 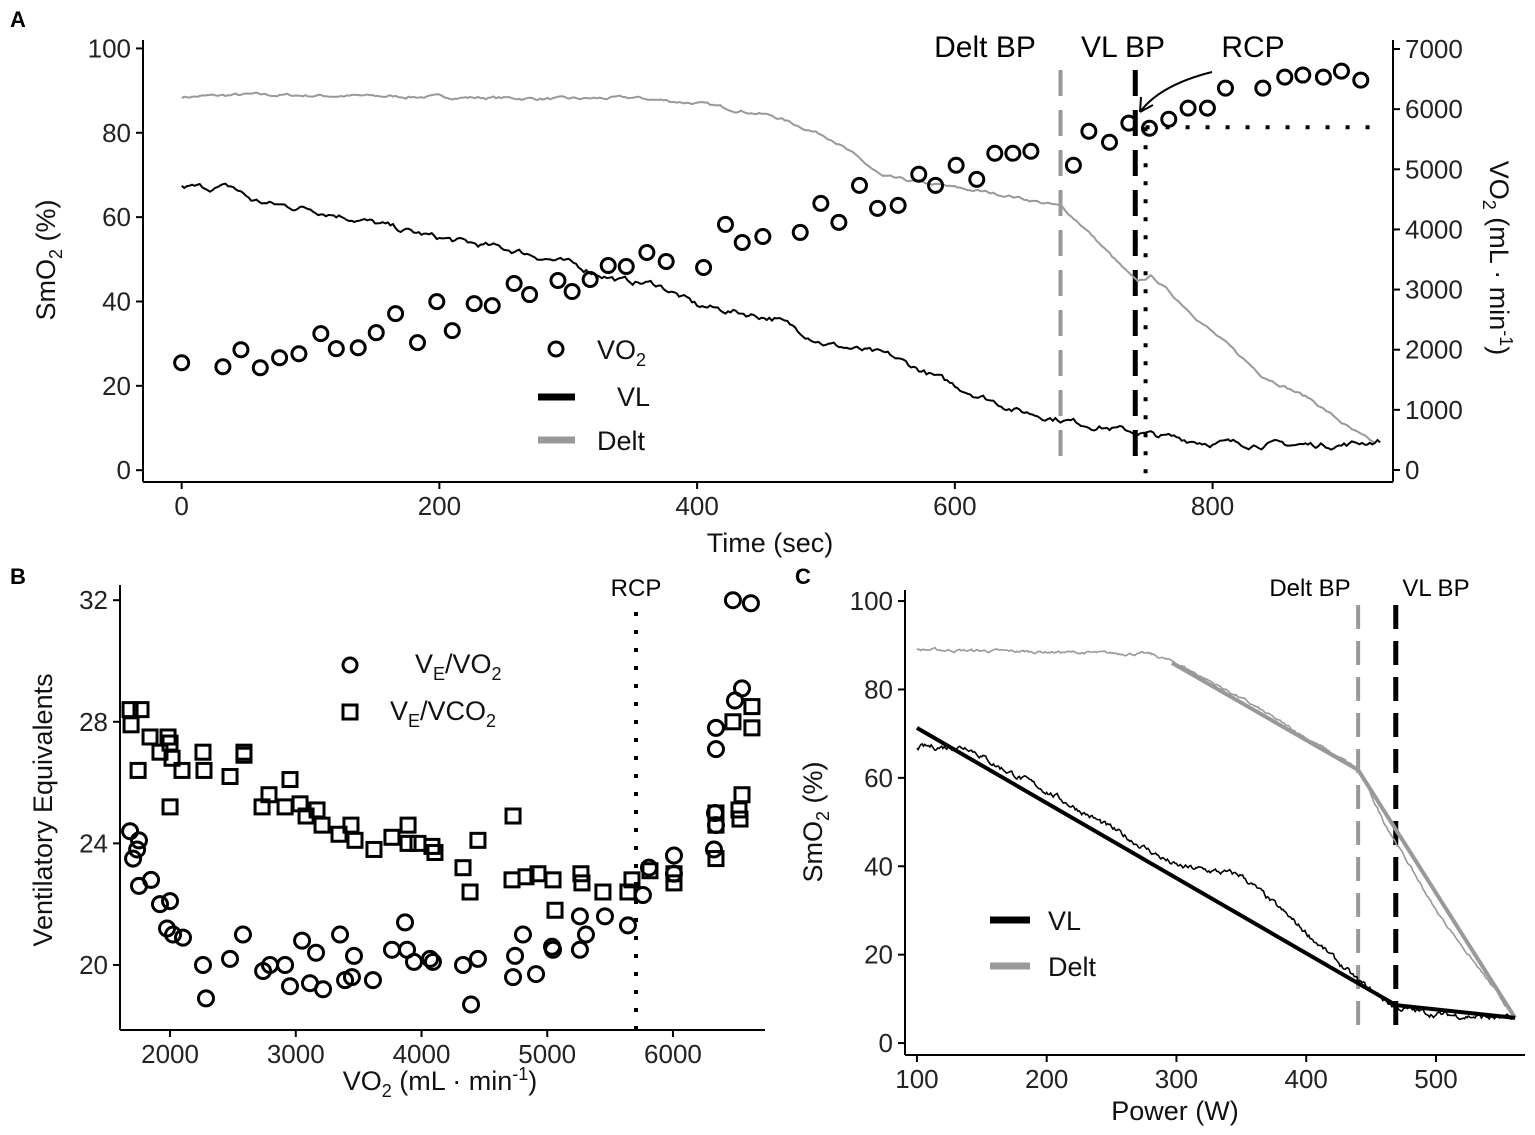 I want to click on panel-a-y2-tick-label: 6000, so click(x=1434, y=109).